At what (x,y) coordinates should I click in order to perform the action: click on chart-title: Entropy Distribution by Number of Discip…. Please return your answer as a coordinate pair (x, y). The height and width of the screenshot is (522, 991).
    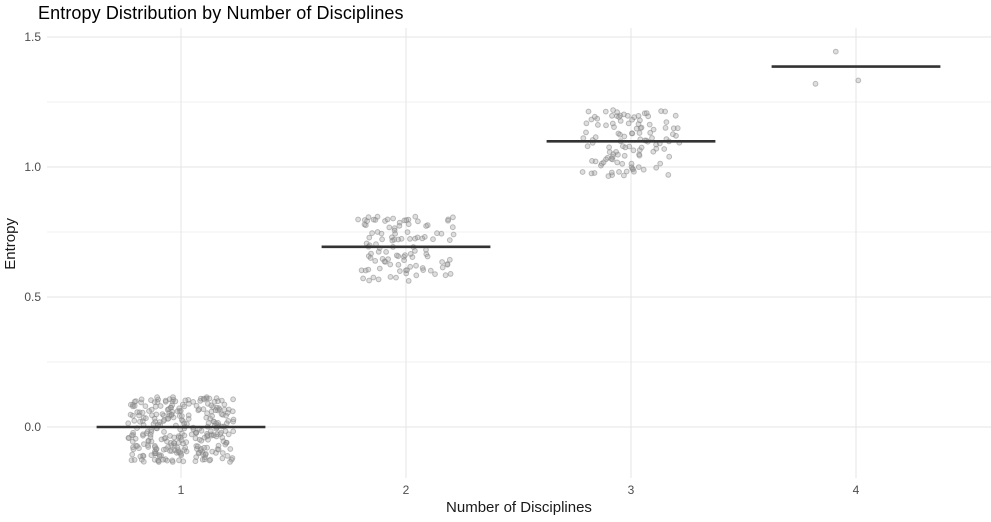
    Looking at the image, I should click on (221, 13).